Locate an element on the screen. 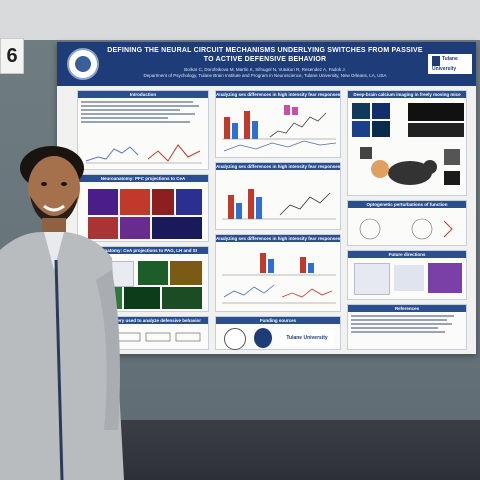  introduction-panel: Introduction is located at coordinates (143, 130).